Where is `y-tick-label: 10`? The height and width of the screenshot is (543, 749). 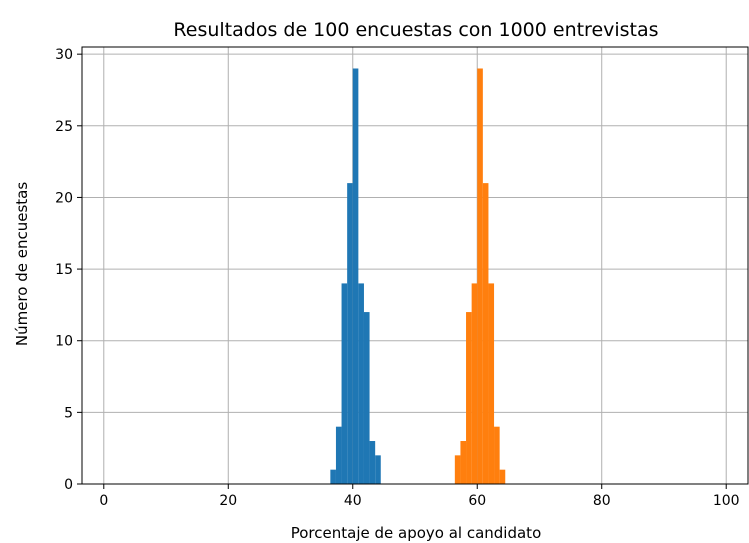
y-tick-label: 10 is located at coordinates (64, 342).